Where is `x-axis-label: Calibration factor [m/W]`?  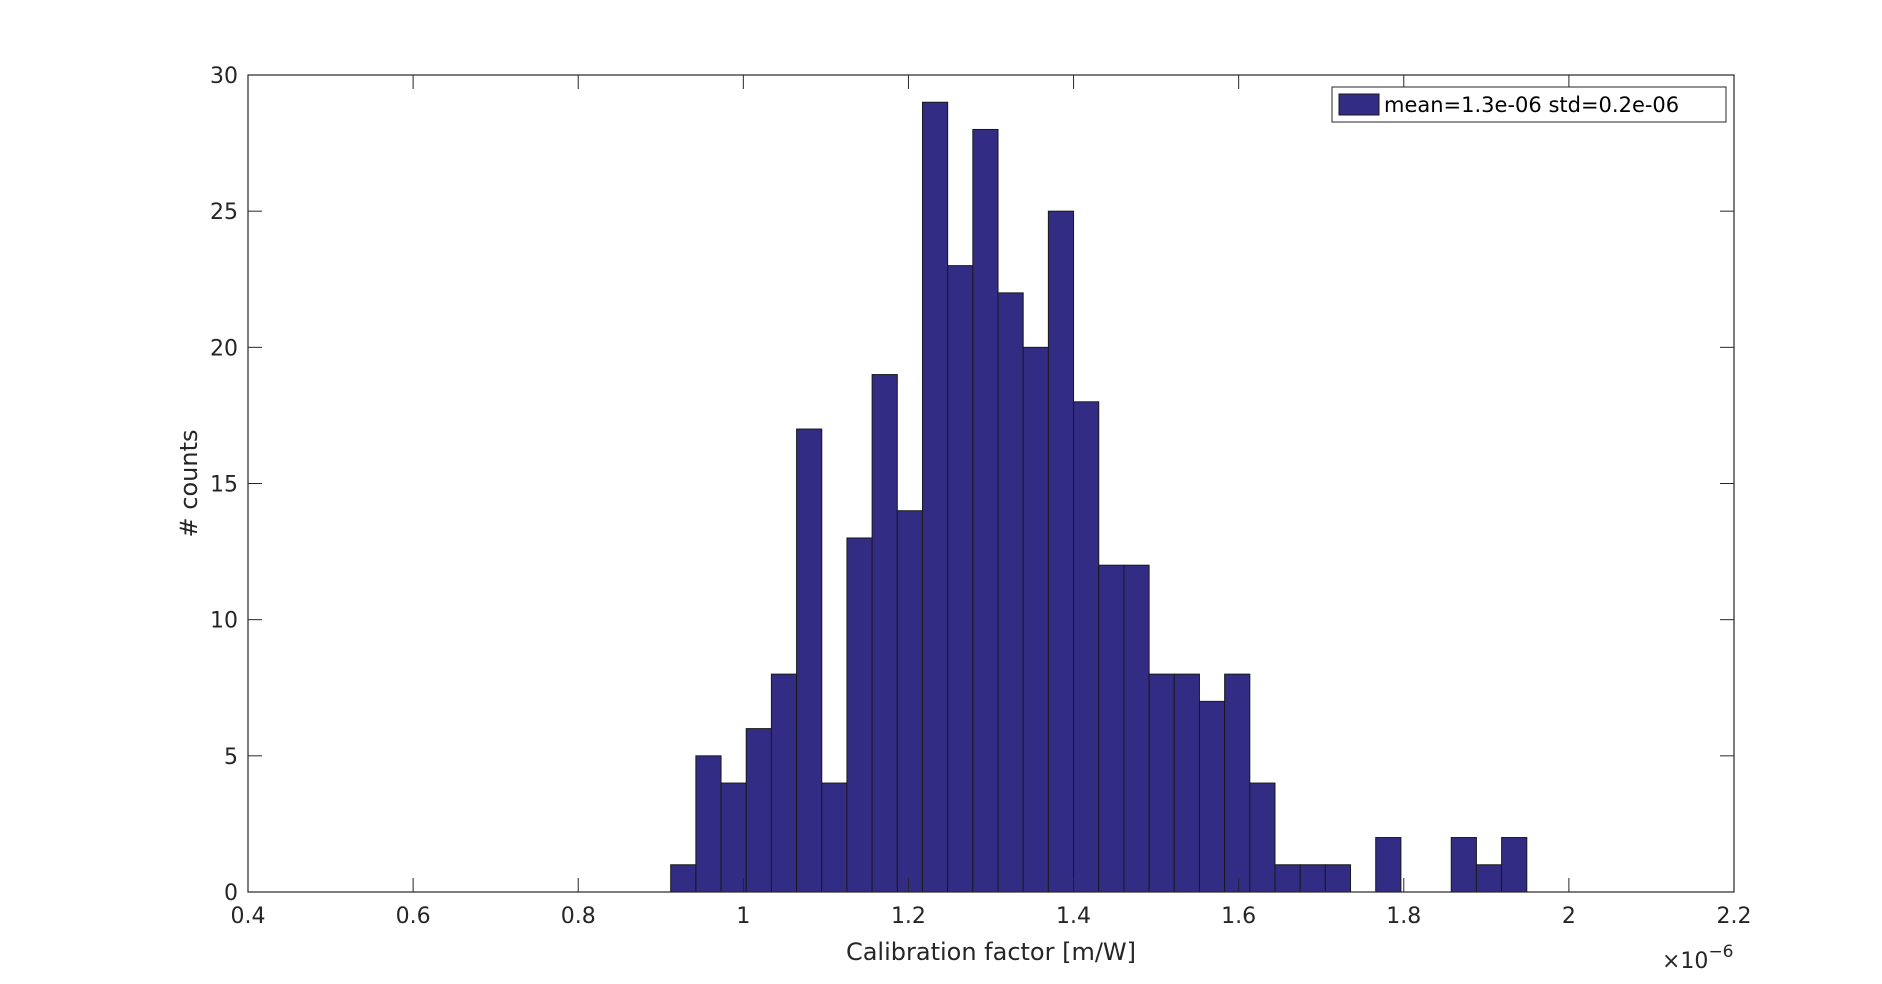 x-axis-label: Calibration factor [m/W] is located at coordinates (991, 952).